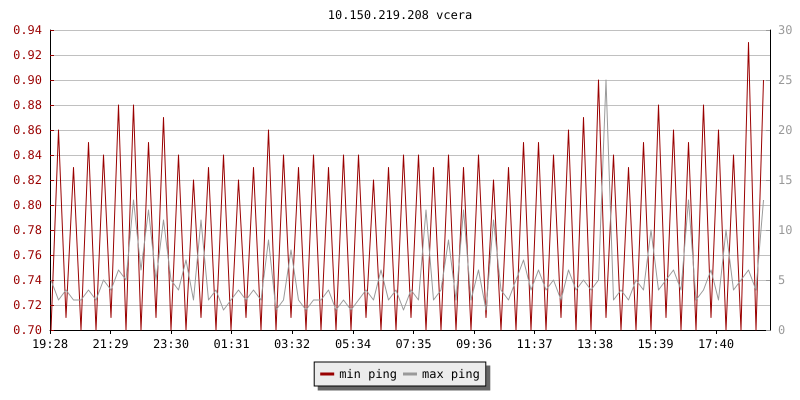 This screenshot has width=800, height=400. Describe the element at coordinates (27, 255) in the screenshot. I see `y-tick-label: 0.76` at that location.